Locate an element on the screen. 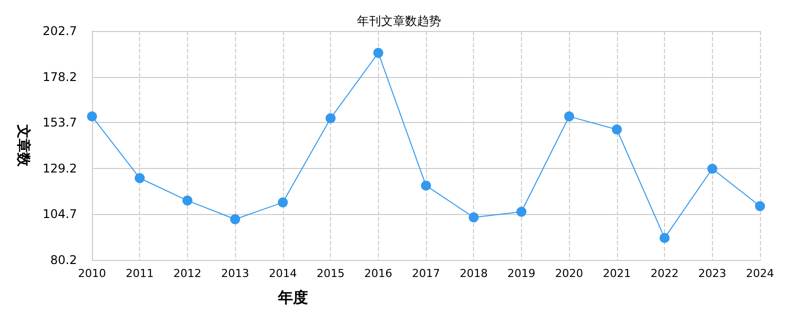 This screenshot has height=330, width=798. x-tick-label: 2014 is located at coordinates (282, 273).